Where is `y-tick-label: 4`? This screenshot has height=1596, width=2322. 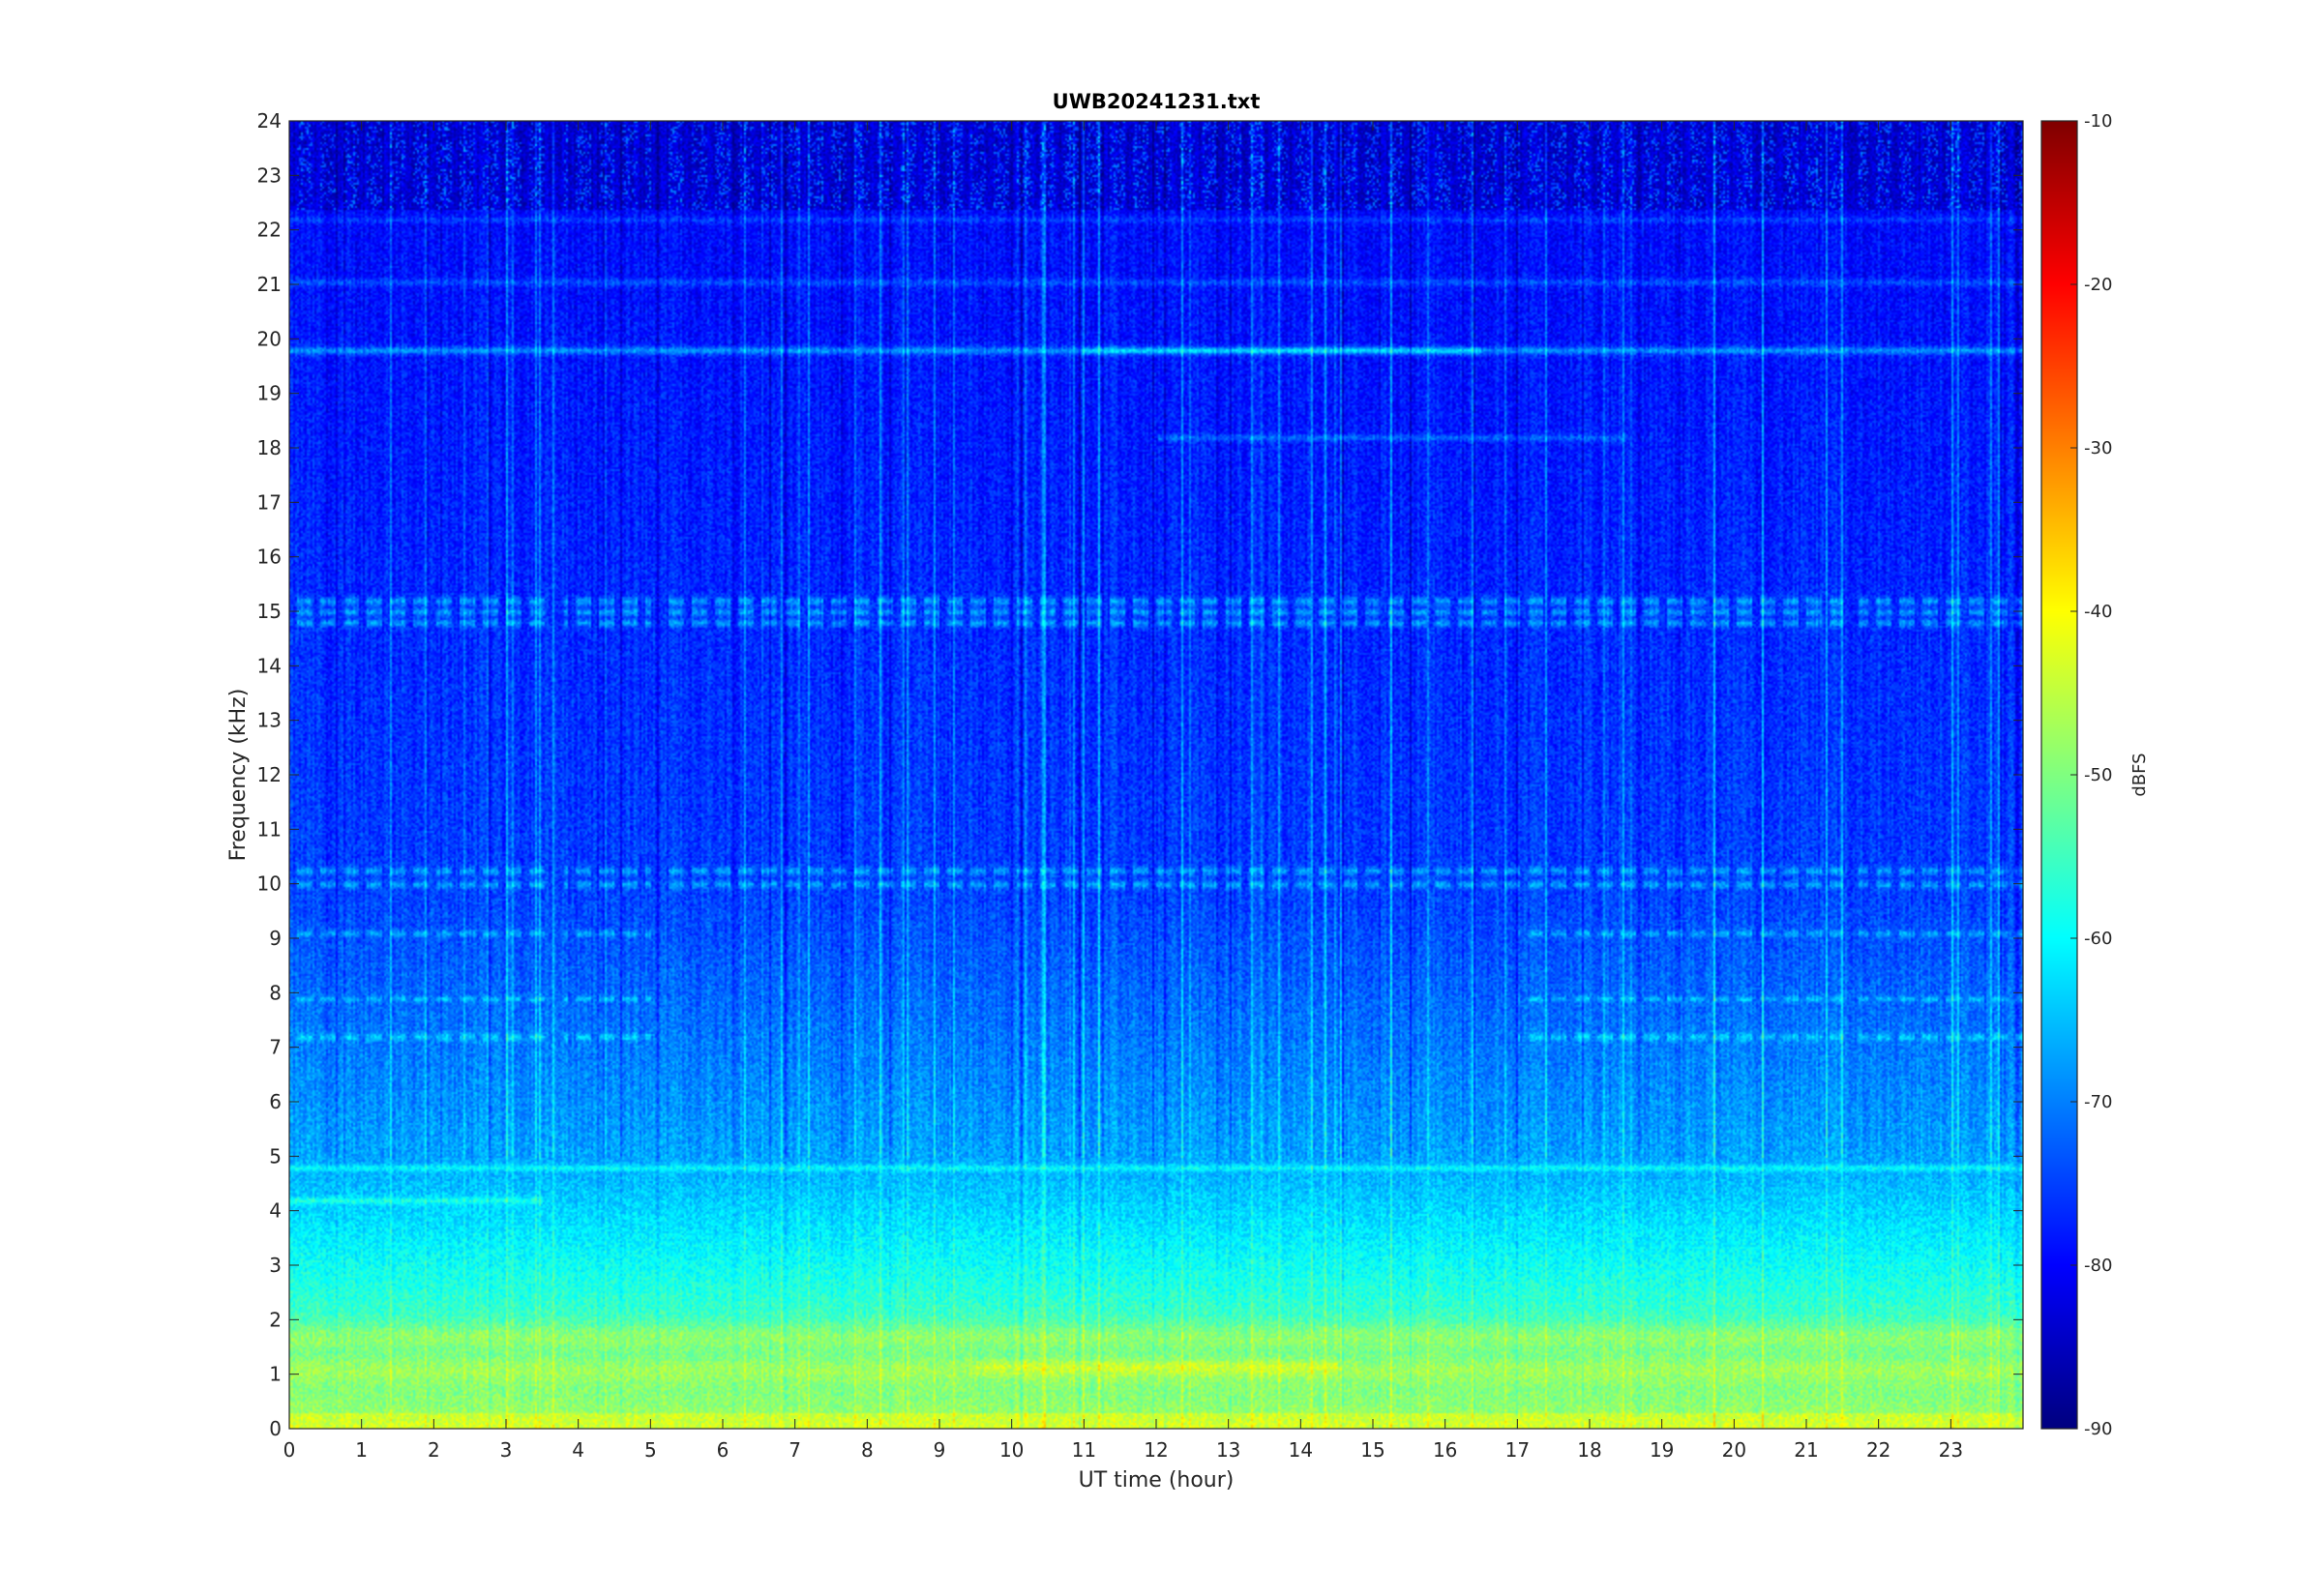
y-tick-label: 4 is located at coordinates (275, 1211).